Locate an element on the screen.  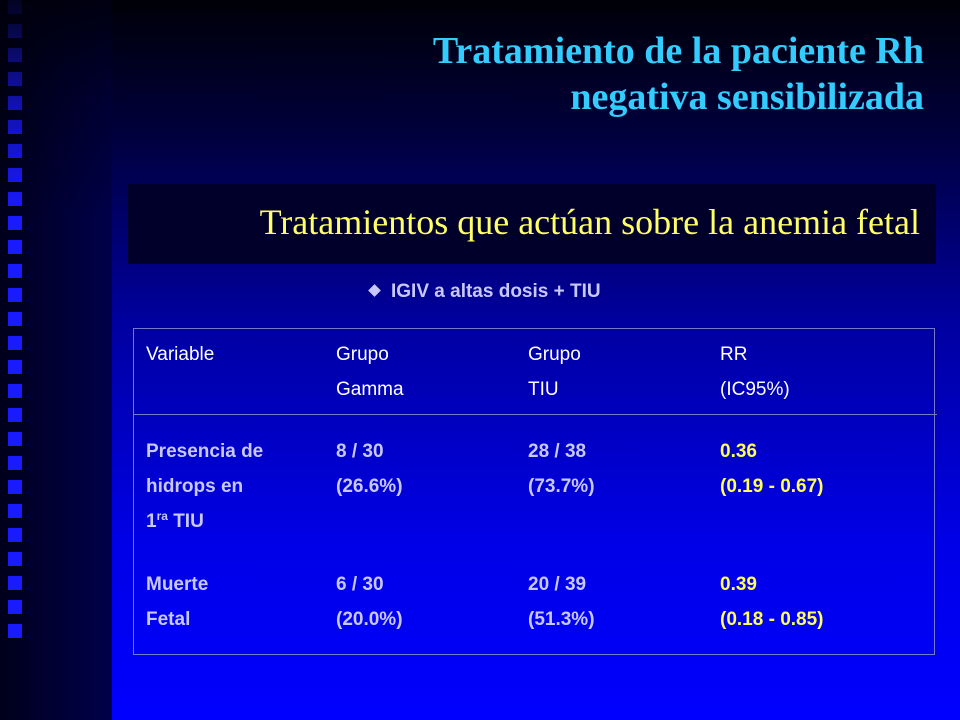
row-1-gamma: 8 / 30 (26.6%) is located at coordinates (369, 469).